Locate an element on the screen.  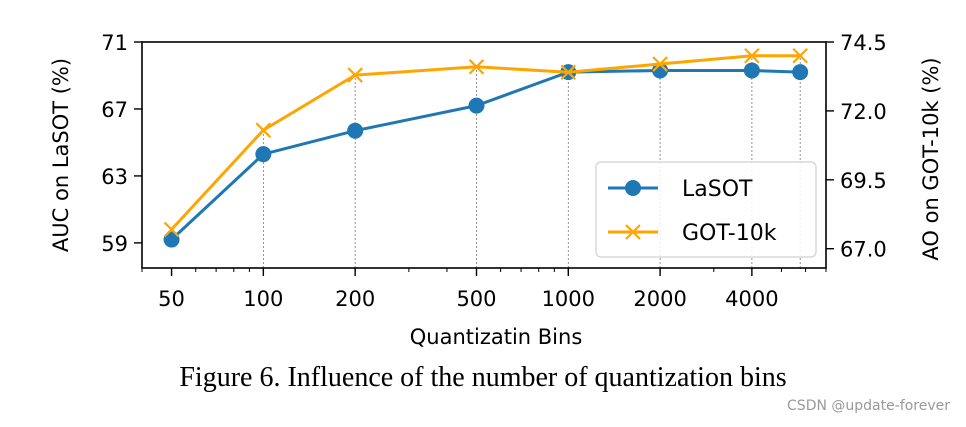
x-tick-label: 50 is located at coordinates (171, 299).